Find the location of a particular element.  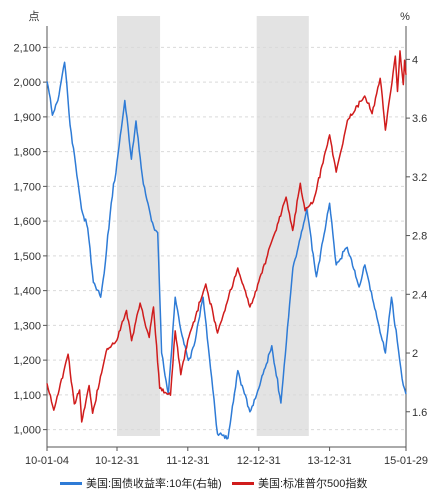

right-tick-label: 1.6 is located at coordinates (419, 413).